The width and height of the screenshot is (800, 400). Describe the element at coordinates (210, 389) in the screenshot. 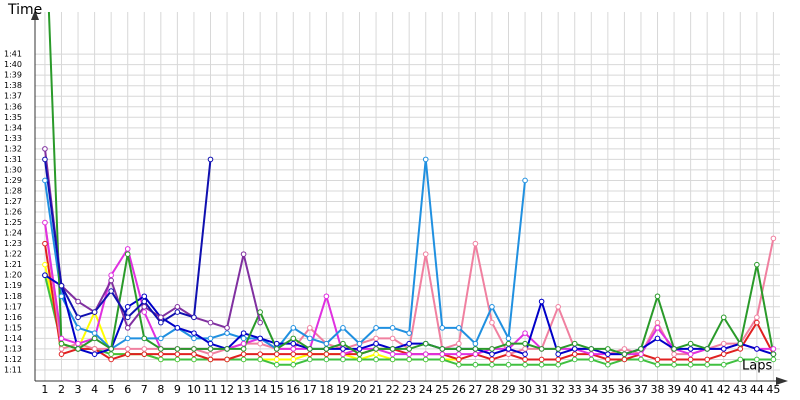

I see `x-tick-label: 11` at that location.